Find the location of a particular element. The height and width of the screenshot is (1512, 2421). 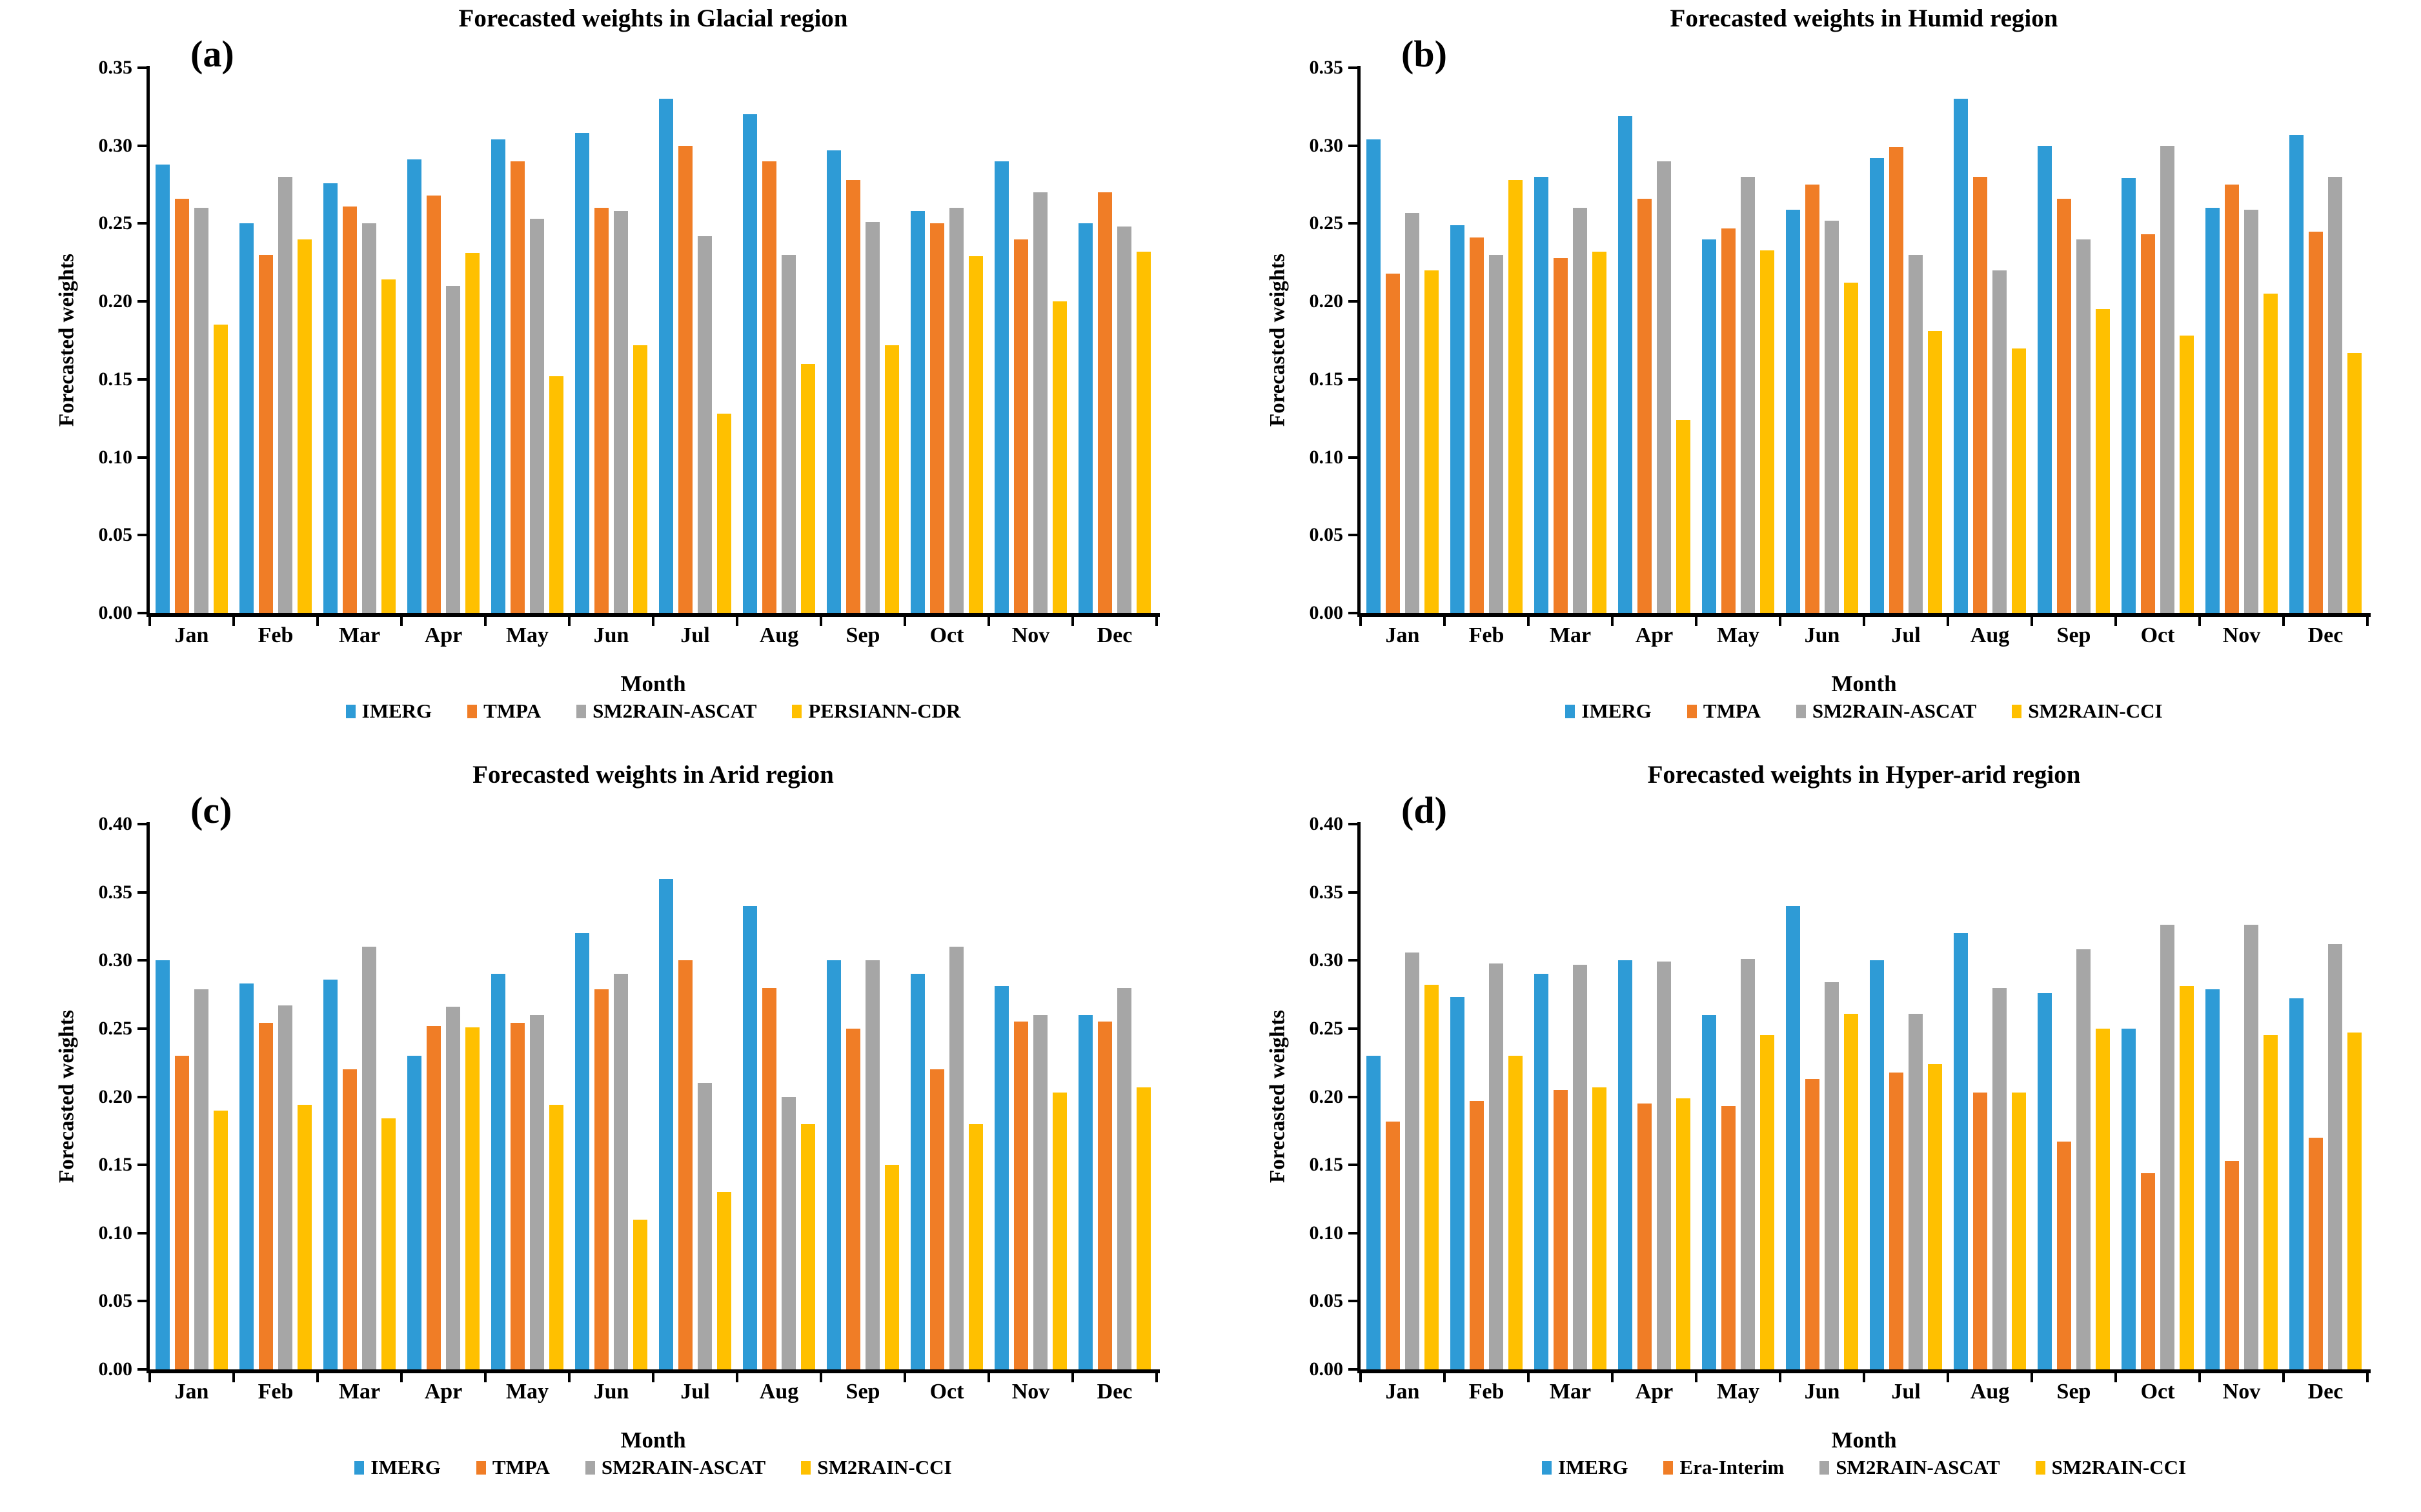

x-tick-label: May is located at coordinates (1738, 1392).